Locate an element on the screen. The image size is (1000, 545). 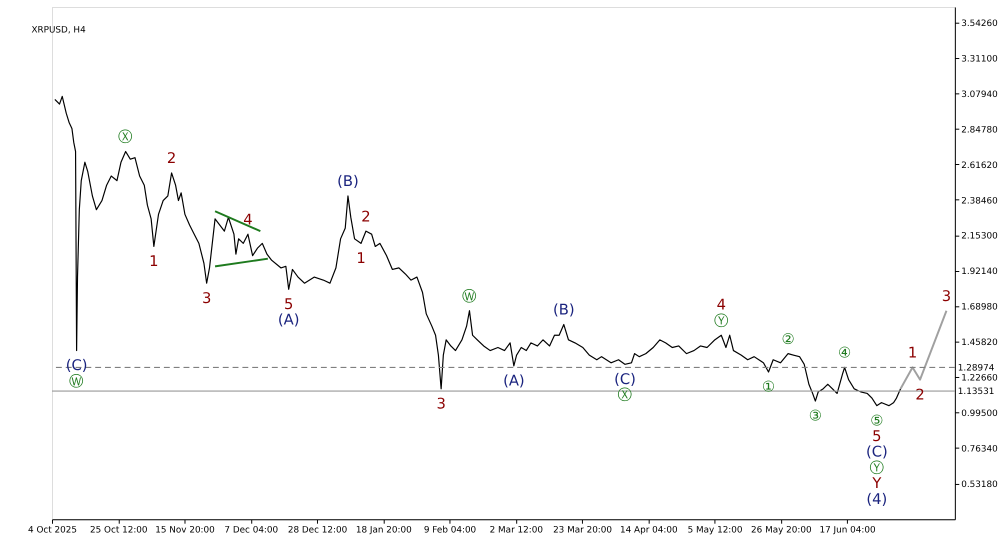
annotation: ② is located at coordinates (788, 339).